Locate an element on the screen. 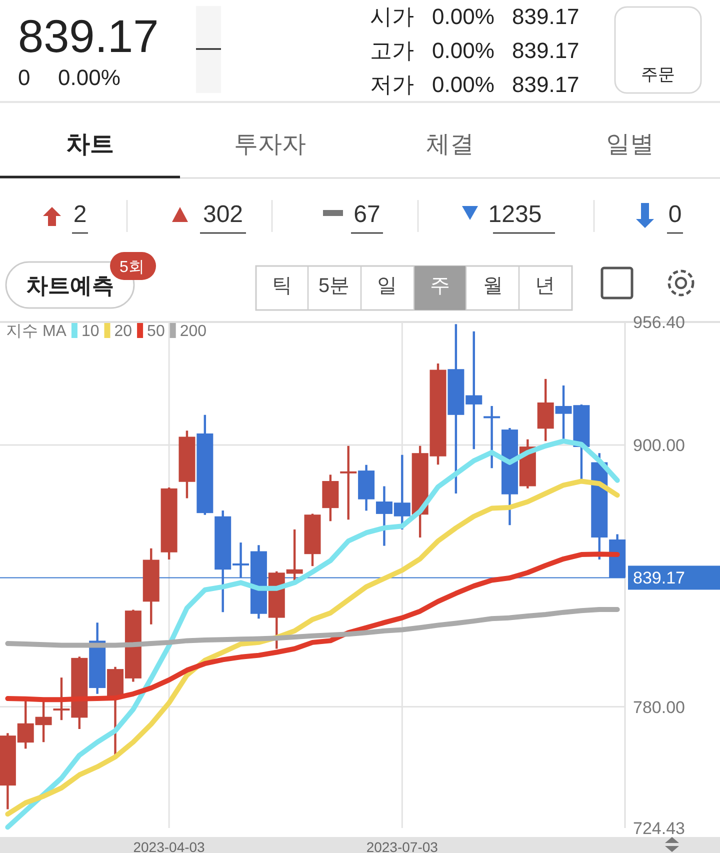 This screenshot has width=720, height=853. legend-label: 50 is located at coordinates (156, 331).